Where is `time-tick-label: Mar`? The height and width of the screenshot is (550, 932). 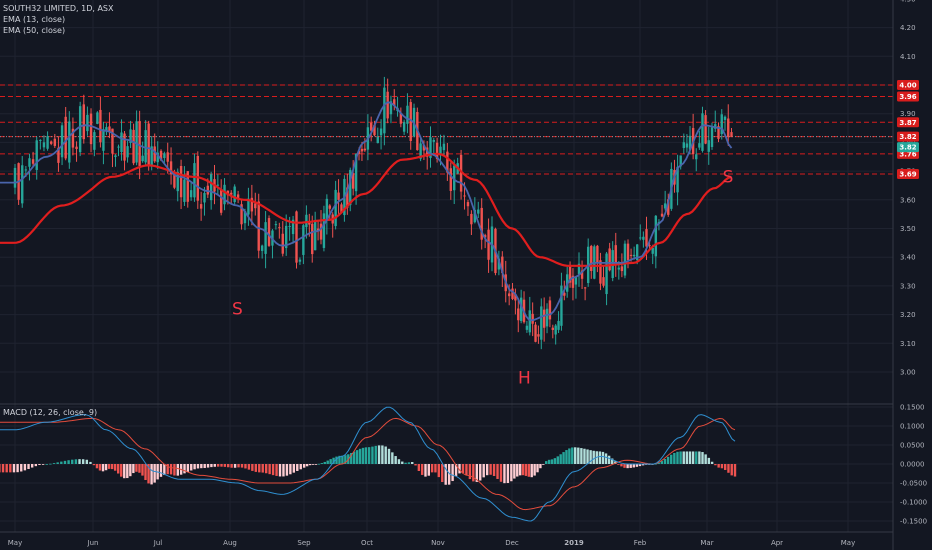 time-tick-label: Mar is located at coordinates (706, 543).